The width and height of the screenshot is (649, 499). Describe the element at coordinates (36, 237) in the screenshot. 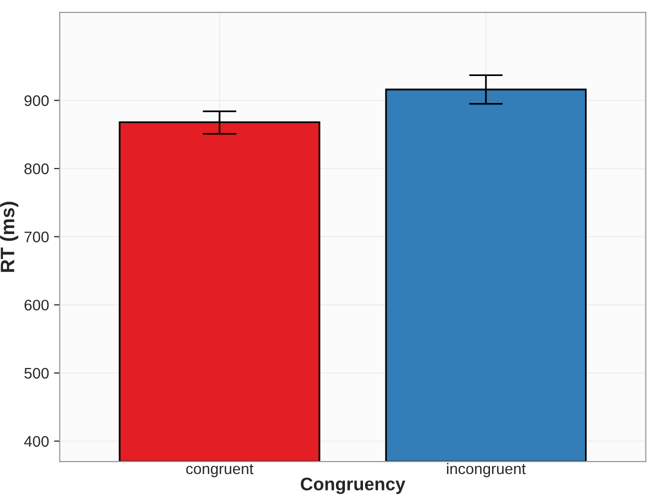

I see `y-tick-label: 700` at that location.